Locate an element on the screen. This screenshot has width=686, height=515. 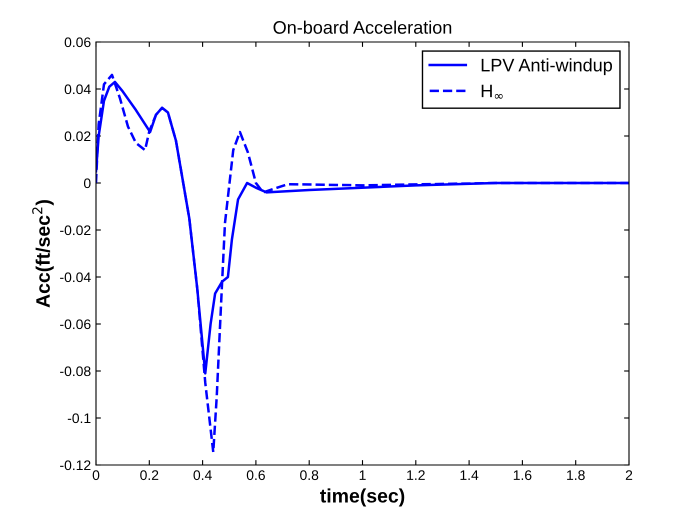
x-tick-label: 1.8 is located at coordinates (576, 475).